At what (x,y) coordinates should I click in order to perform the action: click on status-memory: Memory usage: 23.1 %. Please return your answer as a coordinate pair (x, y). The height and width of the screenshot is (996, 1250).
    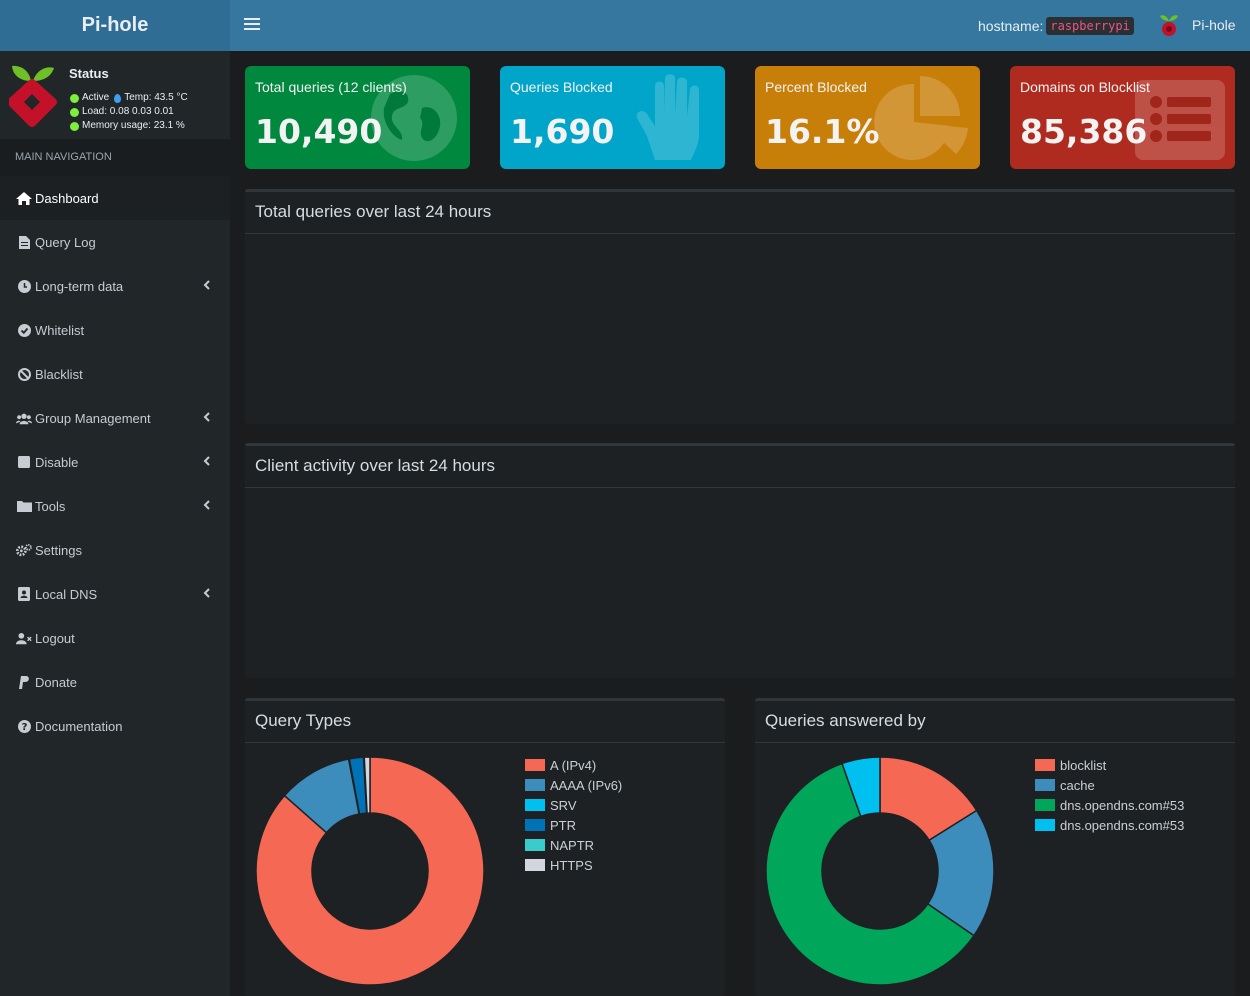
    Looking at the image, I should click on (133, 125).